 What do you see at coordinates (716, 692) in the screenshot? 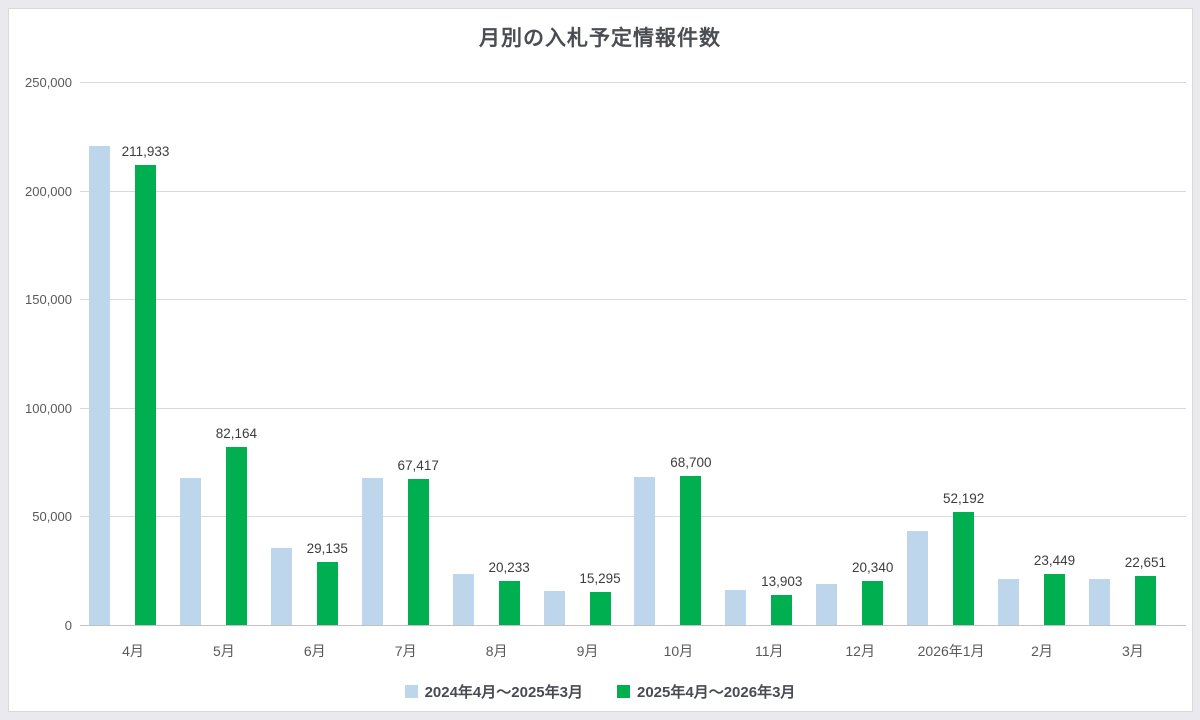
I see `legend-label: 2025年4月〜2026年3月` at bounding box center [716, 692].